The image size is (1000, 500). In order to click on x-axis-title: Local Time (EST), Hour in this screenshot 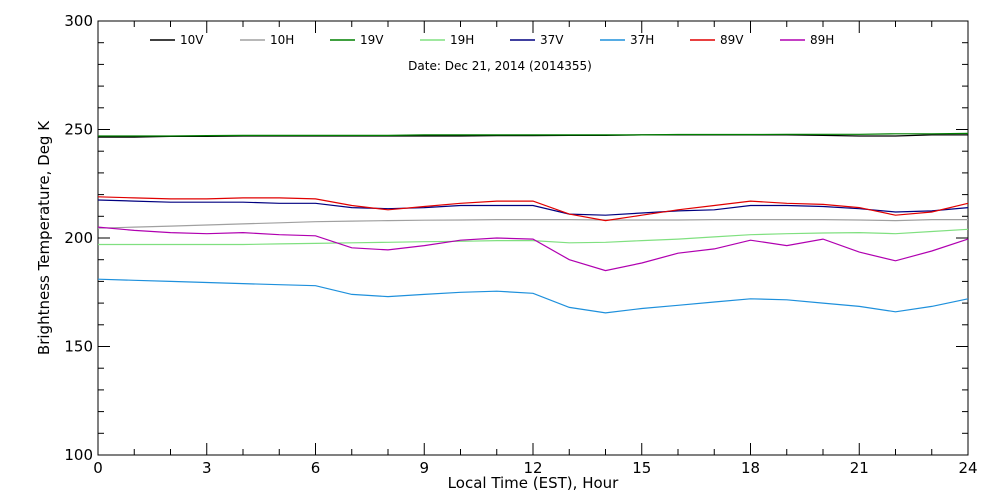, I will do `click(533, 483)`.